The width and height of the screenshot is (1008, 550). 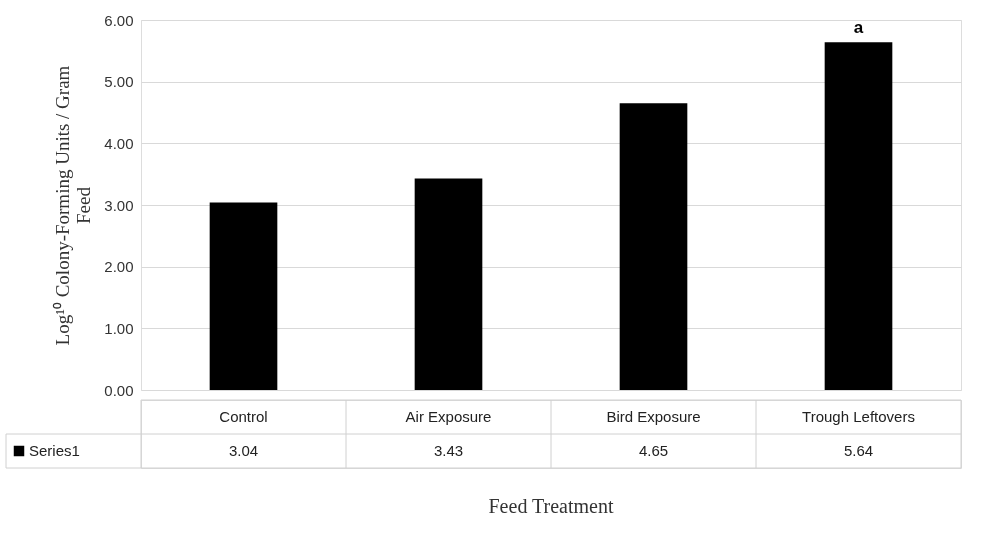 I want to click on y-tick-label: 2.00, so click(x=119, y=267).